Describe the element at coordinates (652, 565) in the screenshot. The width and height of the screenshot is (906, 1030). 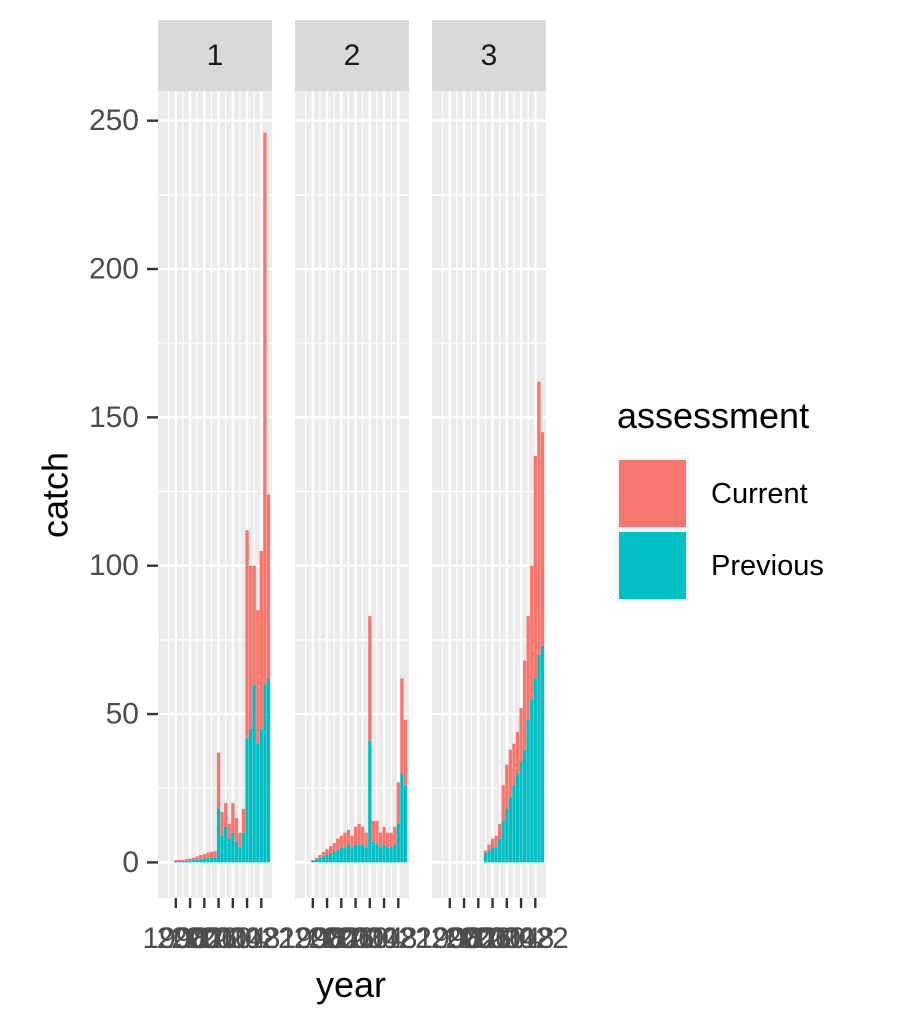
I see `legend-key-previous` at that location.